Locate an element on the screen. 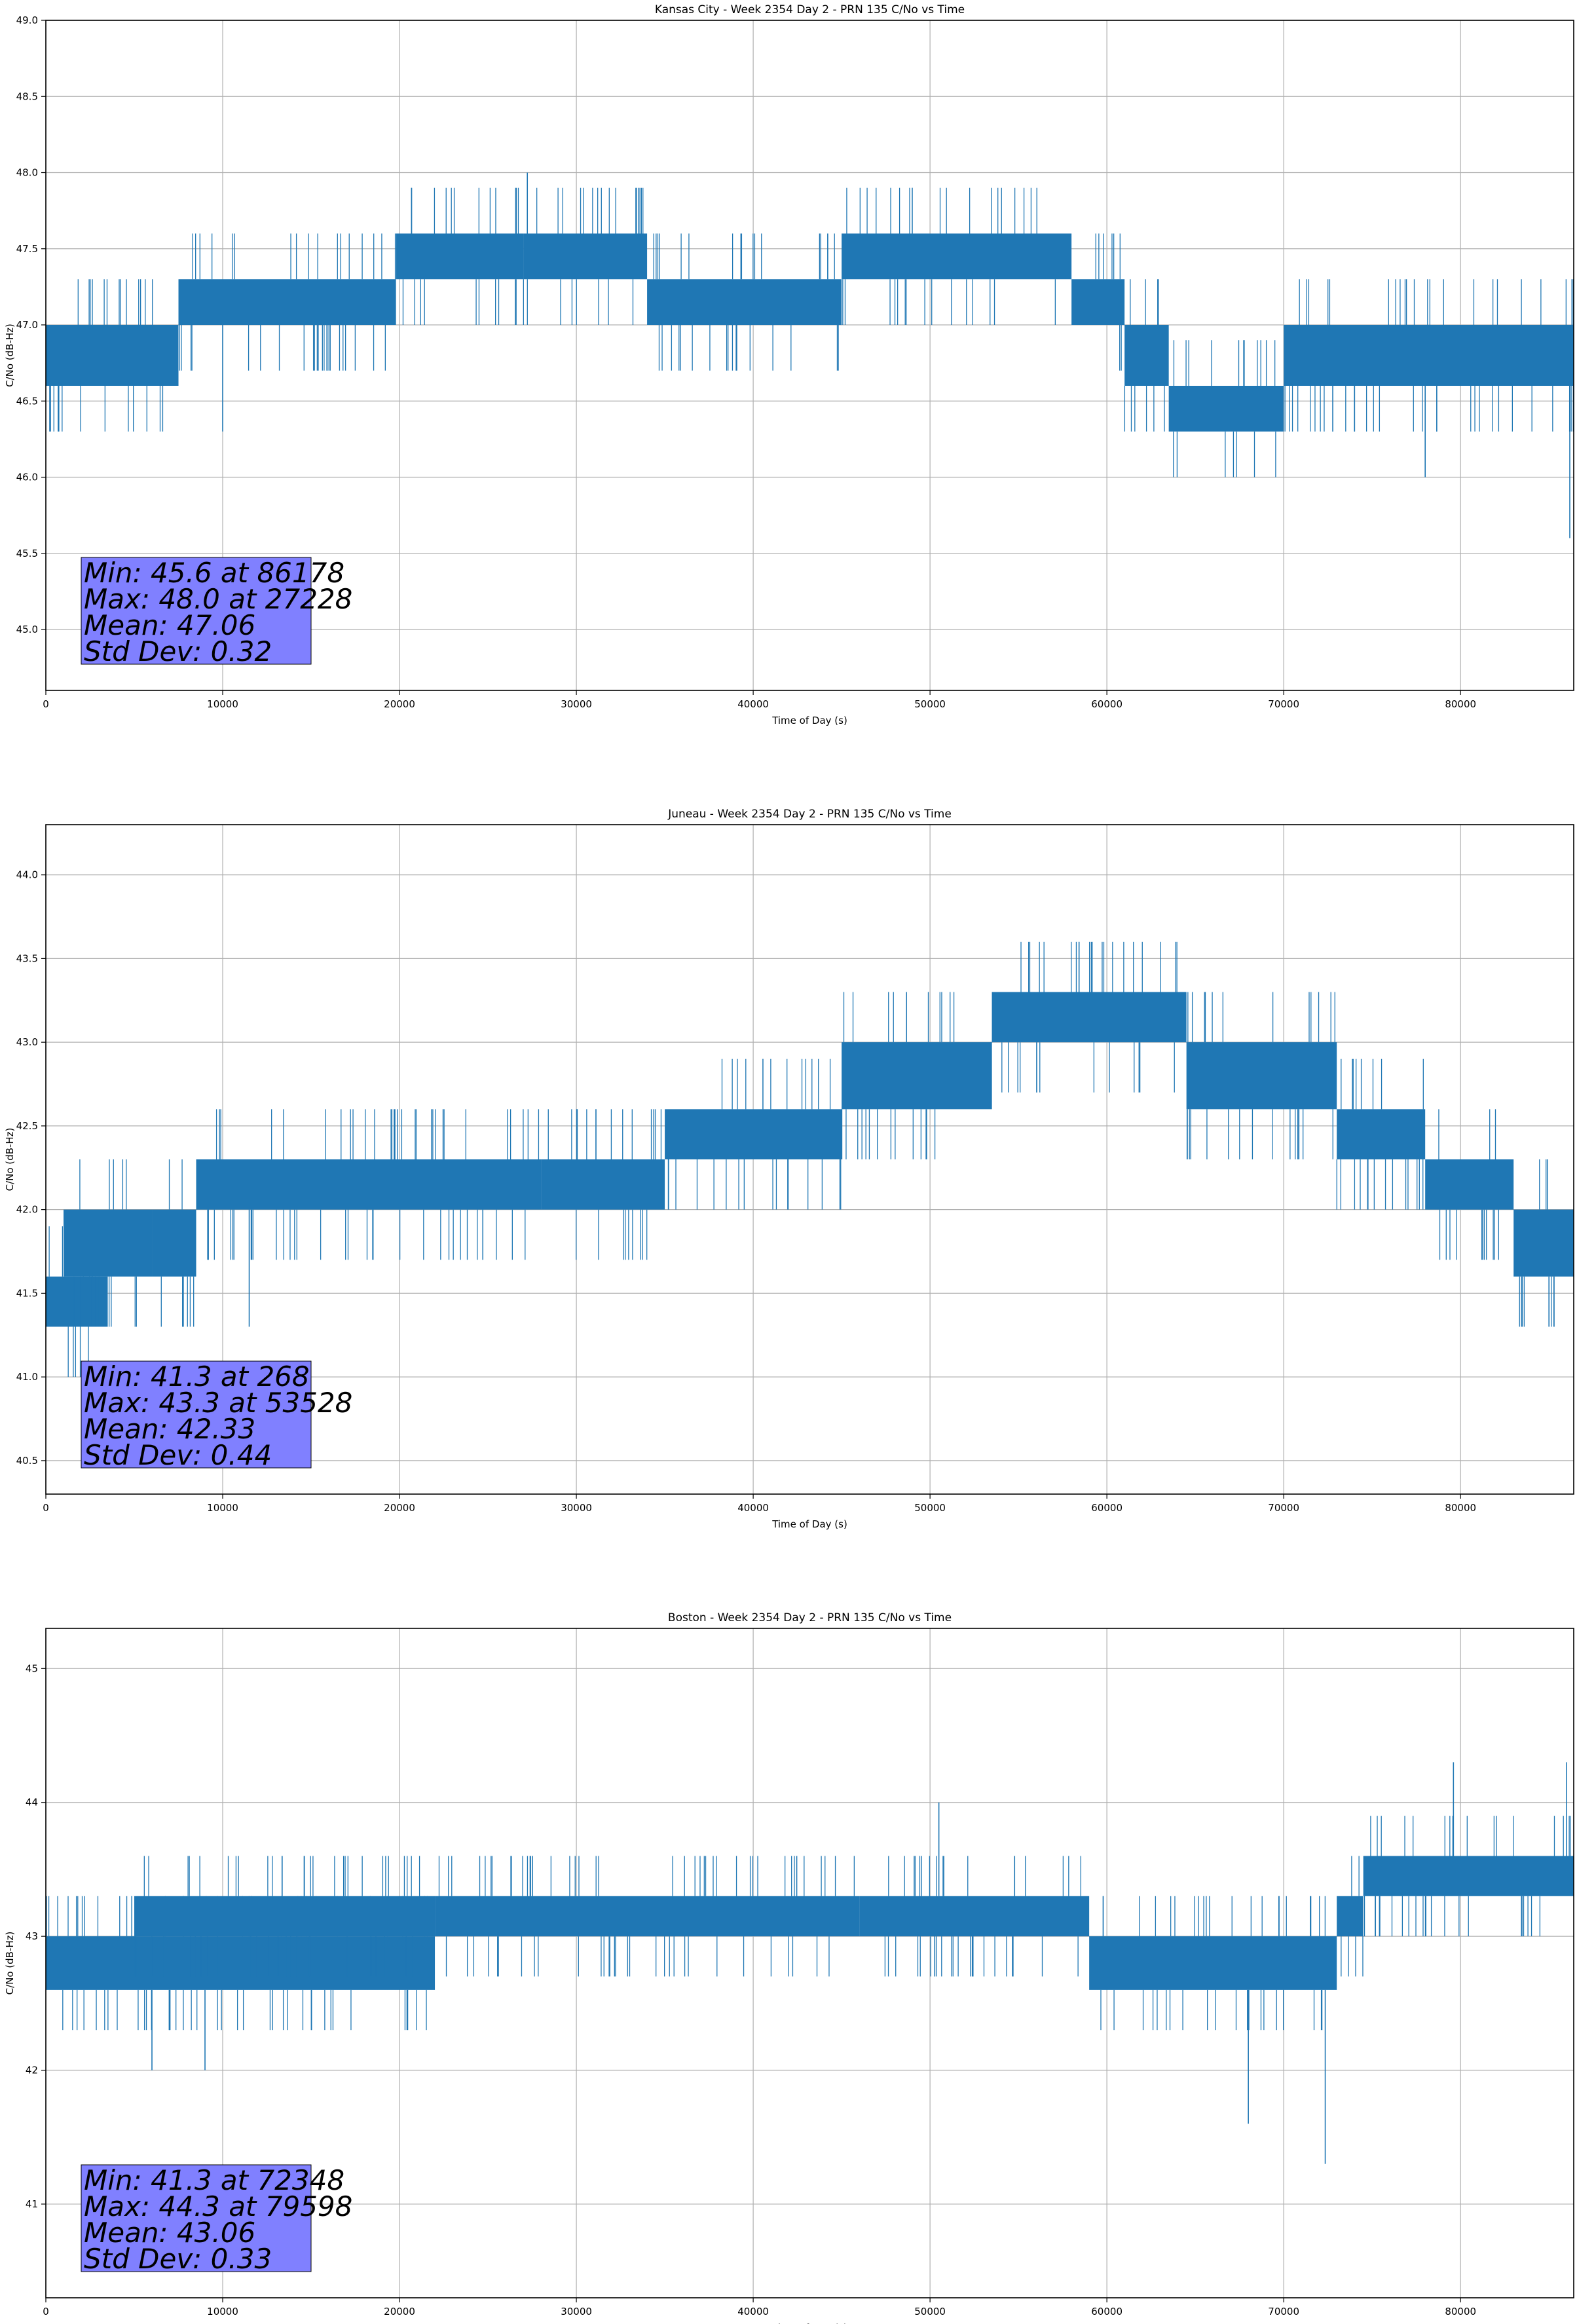  y-tick-label: 43 is located at coordinates (32, 1936).